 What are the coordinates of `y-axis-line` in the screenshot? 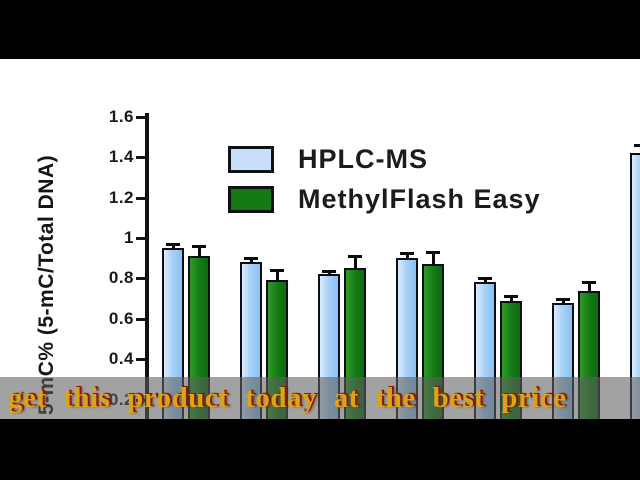 It's located at (147, 266).